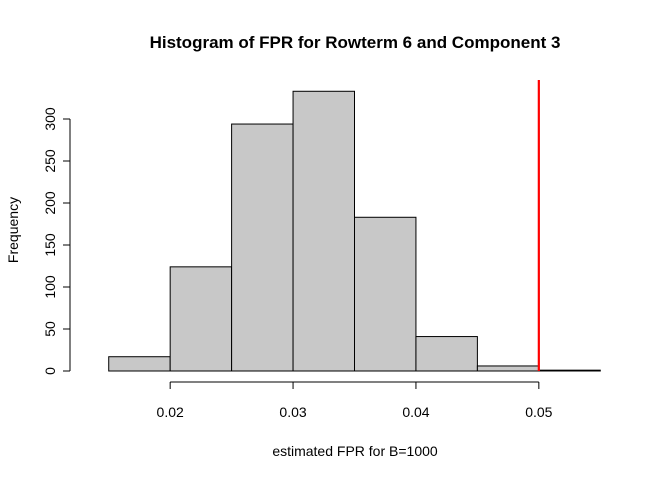 The width and height of the screenshot is (672, 480). What do you see at coordinates (50, 287) in the screenshot?
I see `y-tick-label-3: 100` at bounding box center [50, 287].